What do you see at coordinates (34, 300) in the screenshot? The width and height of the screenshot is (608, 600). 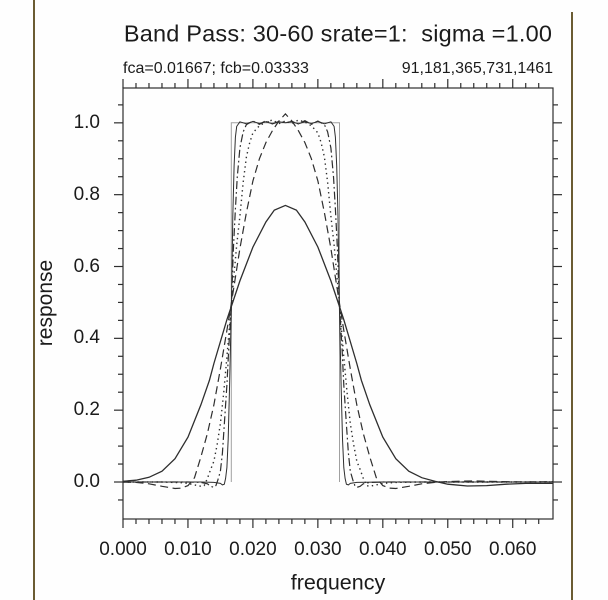 I see `window-border-left` at bounding box center [34, 300].